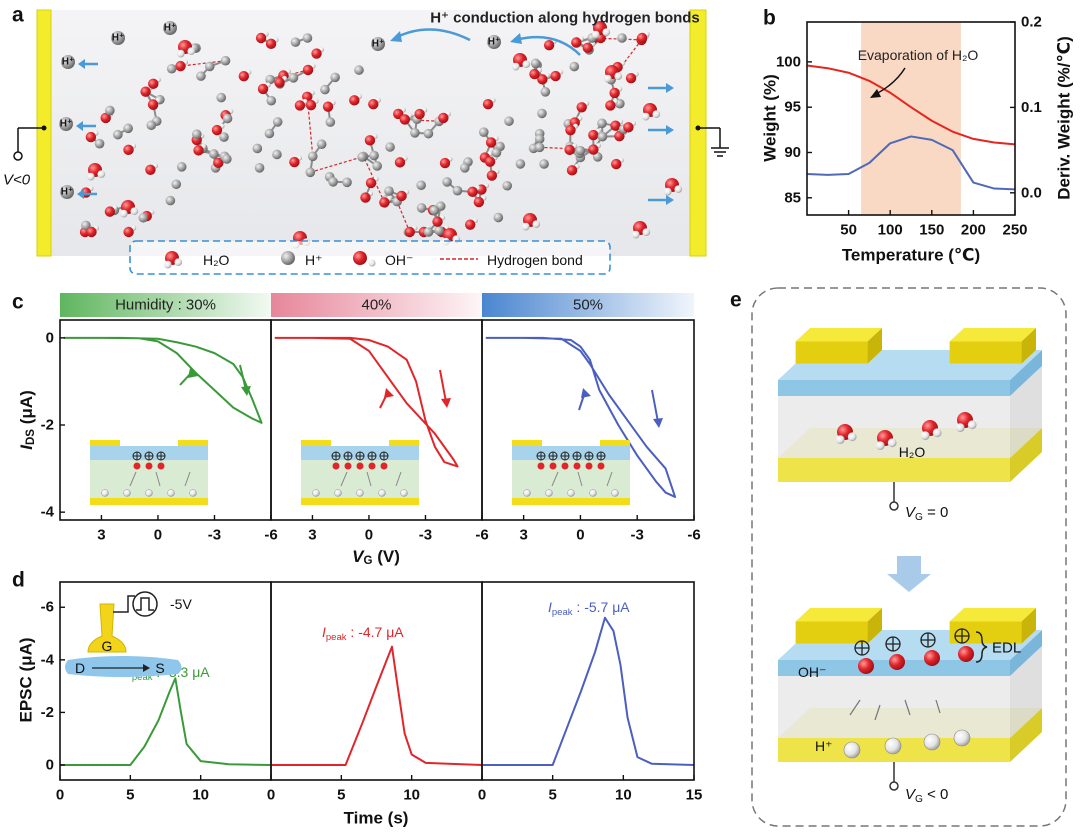 Image resolution: width=1080 pixels, height=834 pixels. Describe the element at coordinates (919, 799) in the screenshot. I see `gate-voltage-label-sub: G` at that location.